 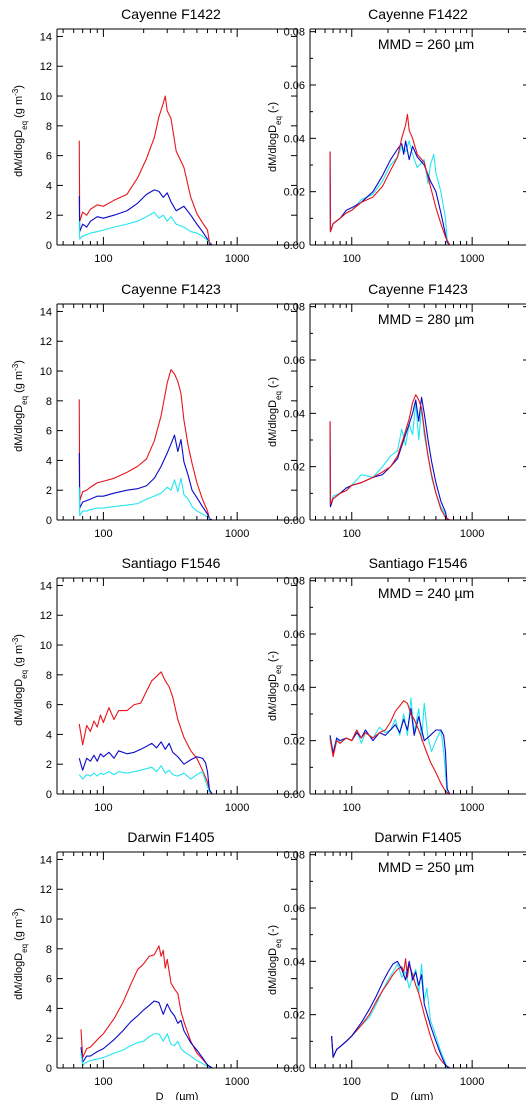 What do you see at coordinates (417, 837) in the screenshot?
I see `chart-title: Darwin F1405` at bounding box center [417, 837].